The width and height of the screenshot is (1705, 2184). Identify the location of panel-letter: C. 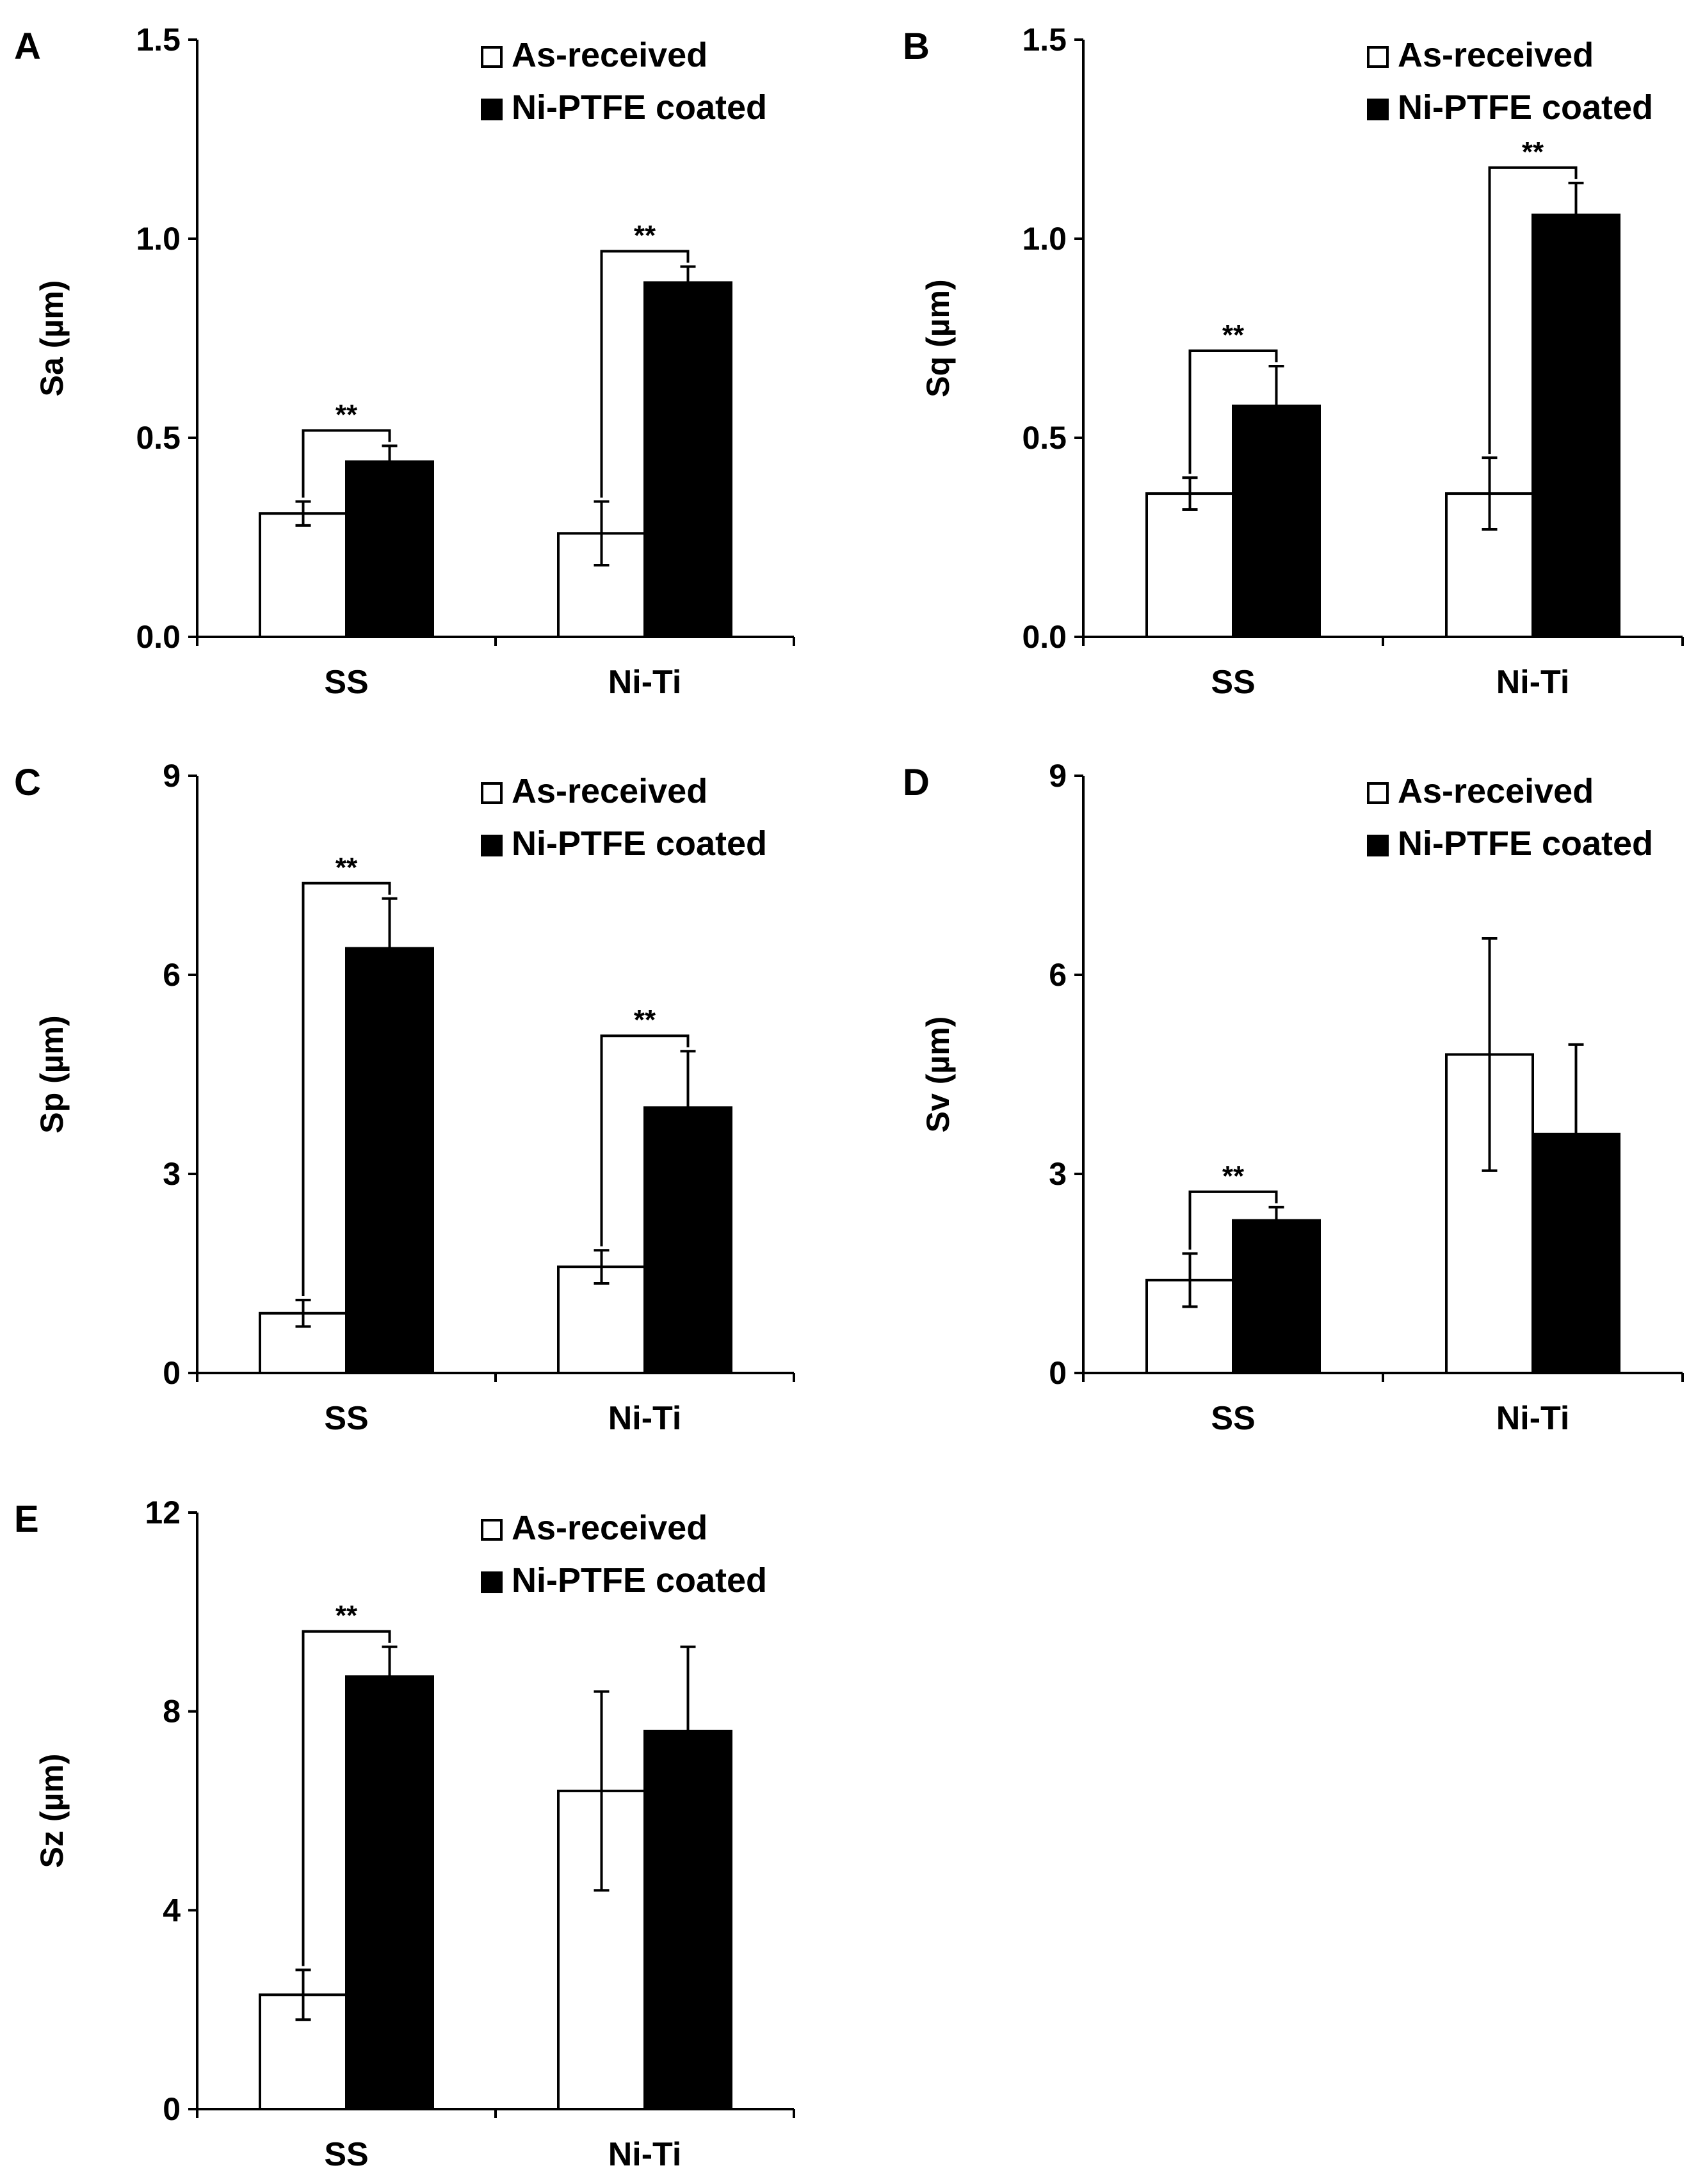
(27, 783).